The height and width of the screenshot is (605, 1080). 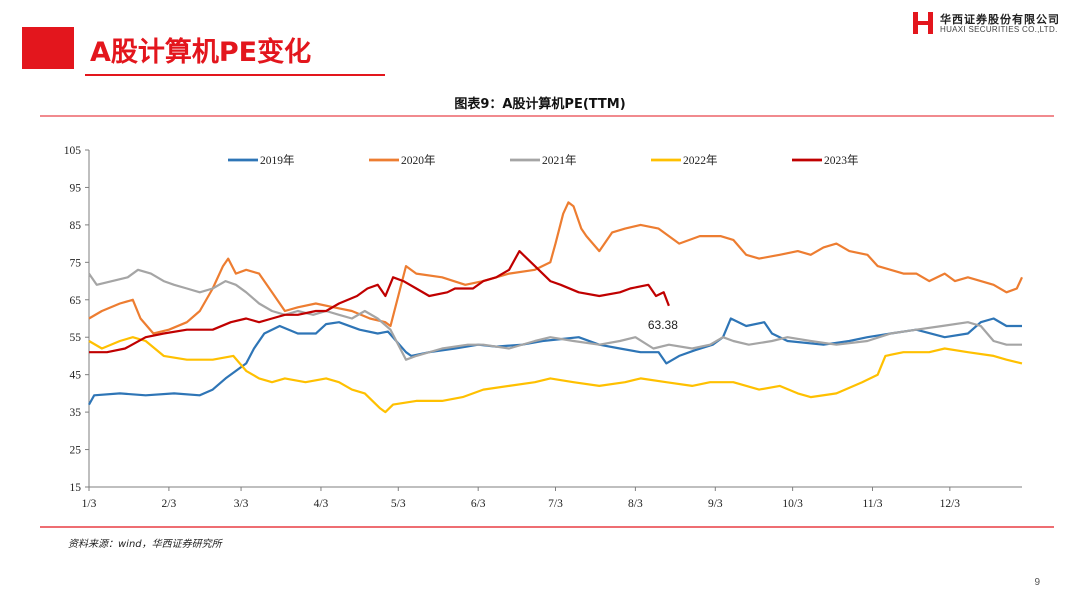 What do you see at coordinates (555, 375) in the screenshot?
I see `series-line-2022` at bounding box center [555, 375].